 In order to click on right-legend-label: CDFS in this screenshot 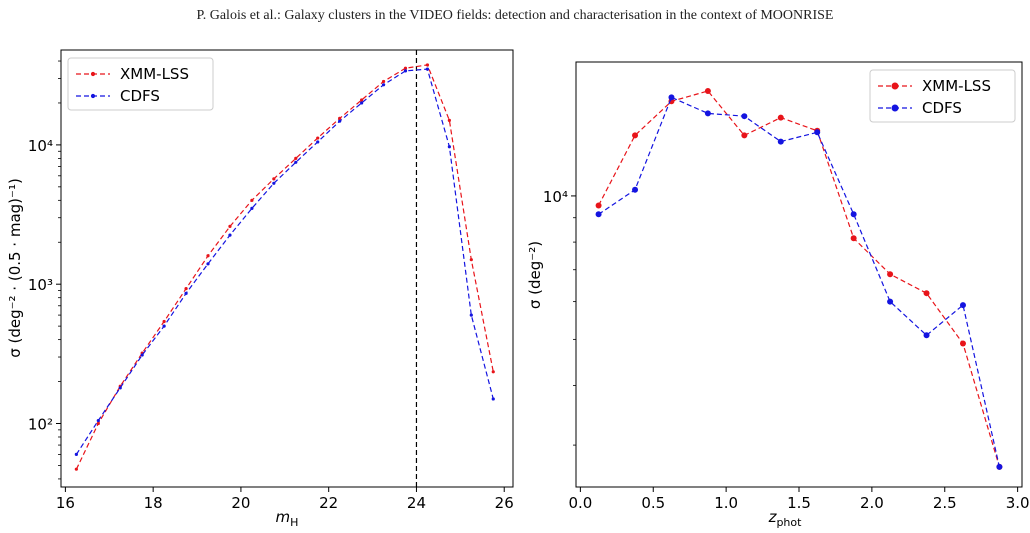, I will do `click(942, 108)`.